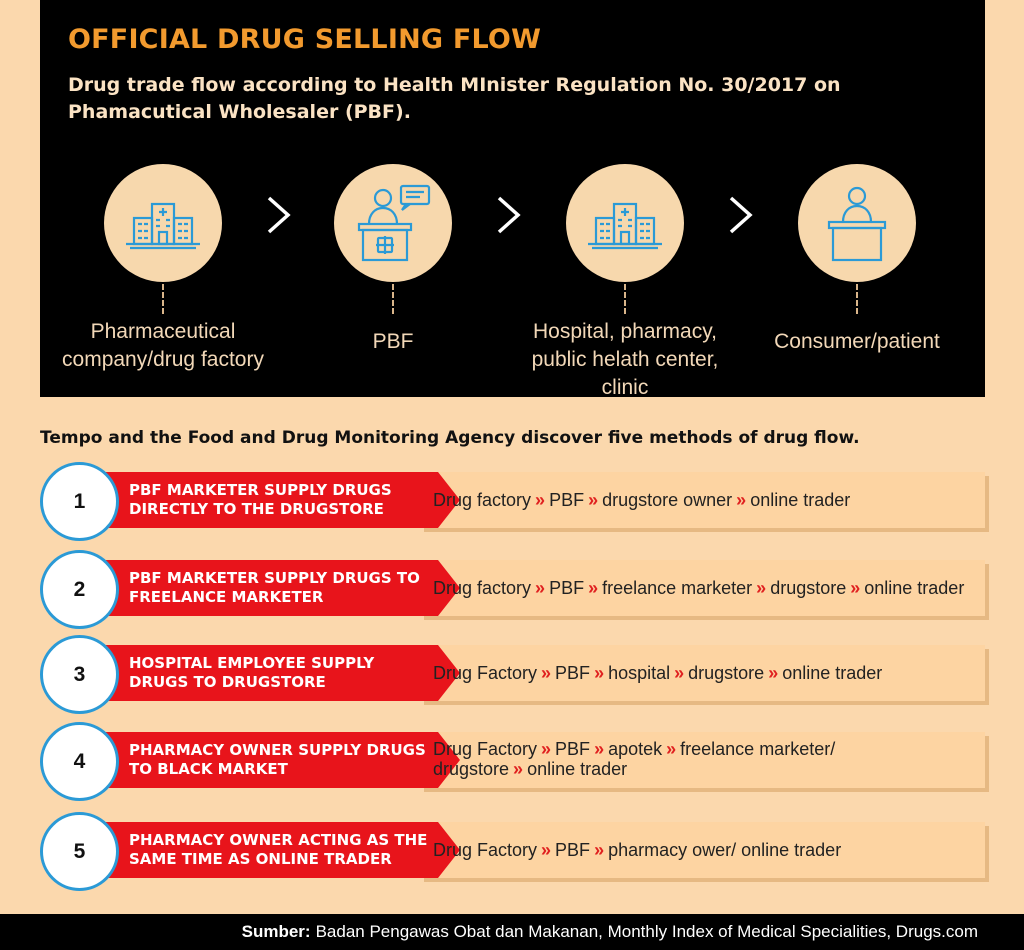 The width and height of the screenshot is (1024, 950). Describe the element at coordinates (79, 851) in the screenshot. I see `method-number: 5` at that location.